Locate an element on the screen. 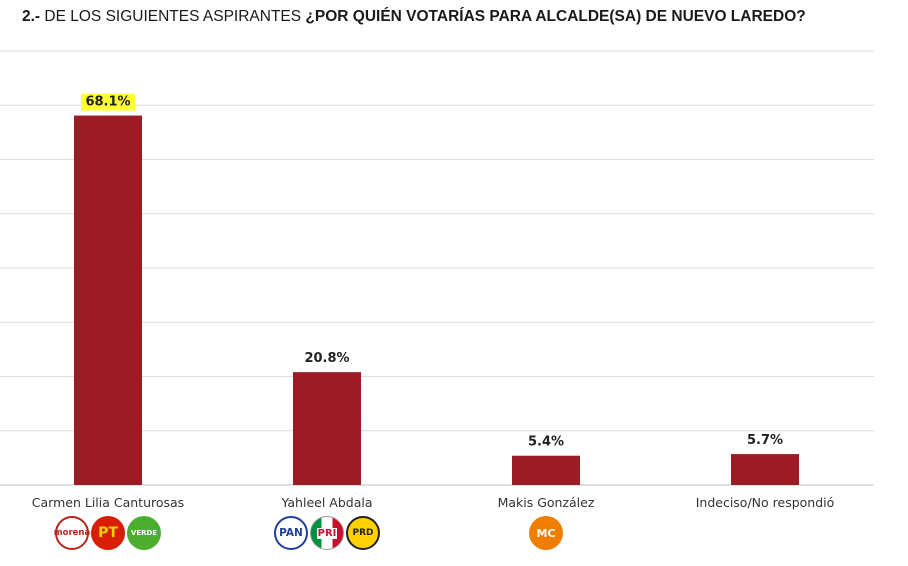  category-label-3: Makis González is located at coordinates (546, 502).